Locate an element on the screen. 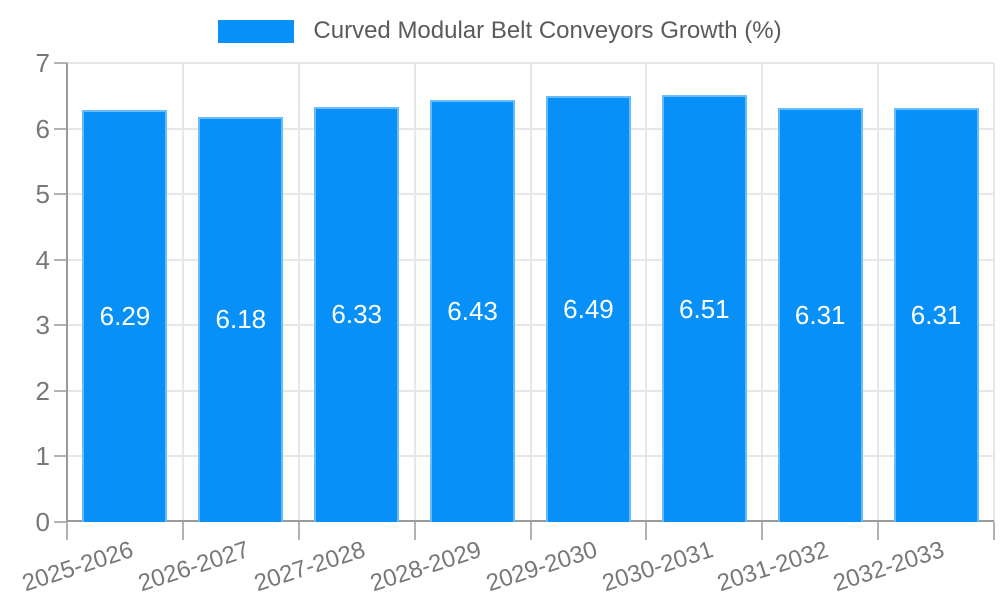 The height and width of the screenshot is (600, 1000). bar-2025-2026 is located at coordinates (125, 315).